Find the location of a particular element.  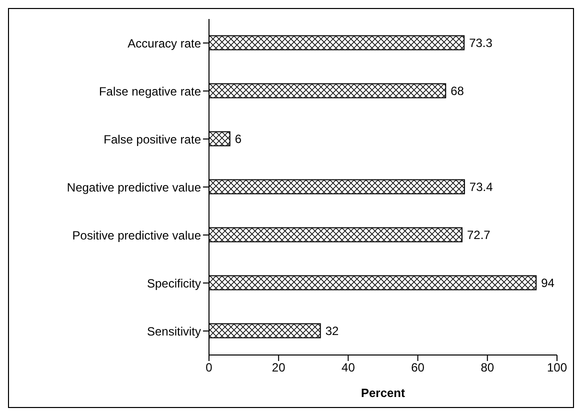

data-label: 68 is located at coordinates (457, 91).